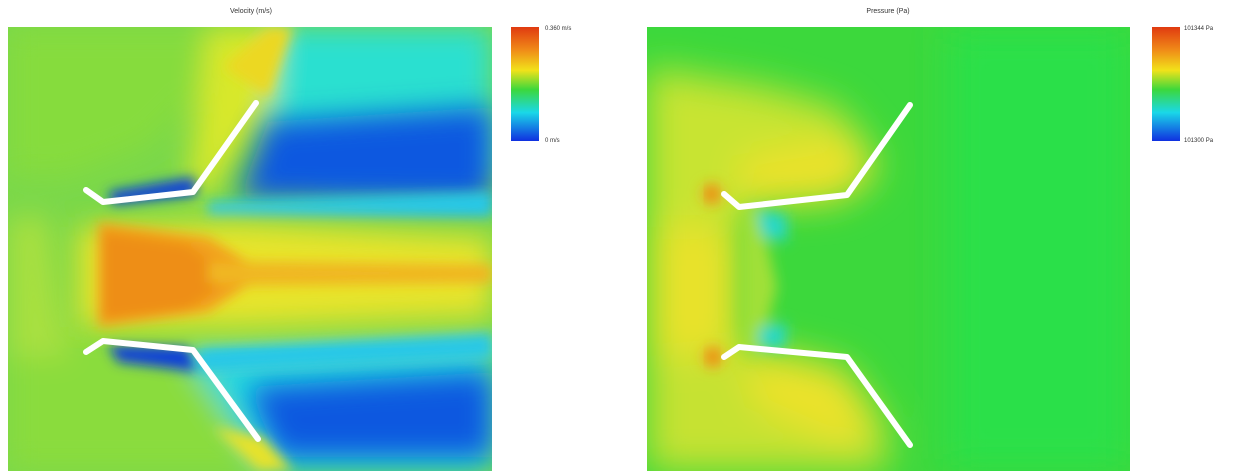  What do you see at coordinates (171, 152) in the screenshot?
I see `velocity-upper-wall` at bounding box center [171, 152].